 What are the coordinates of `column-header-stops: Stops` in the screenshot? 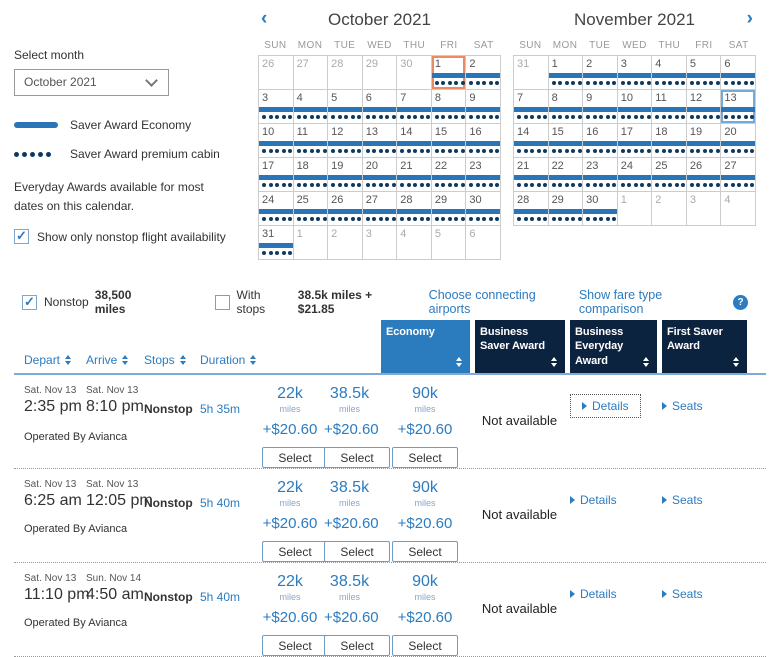 It's located at (172, 363).